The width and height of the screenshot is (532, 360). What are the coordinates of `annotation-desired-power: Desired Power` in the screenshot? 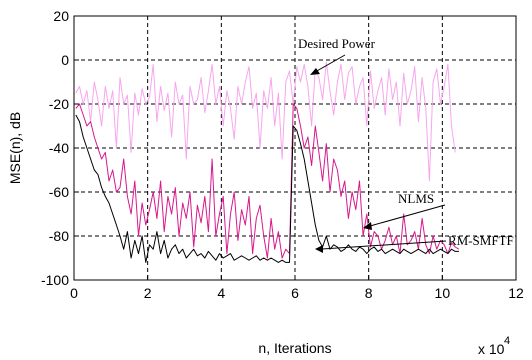 It's located at (337, 43).